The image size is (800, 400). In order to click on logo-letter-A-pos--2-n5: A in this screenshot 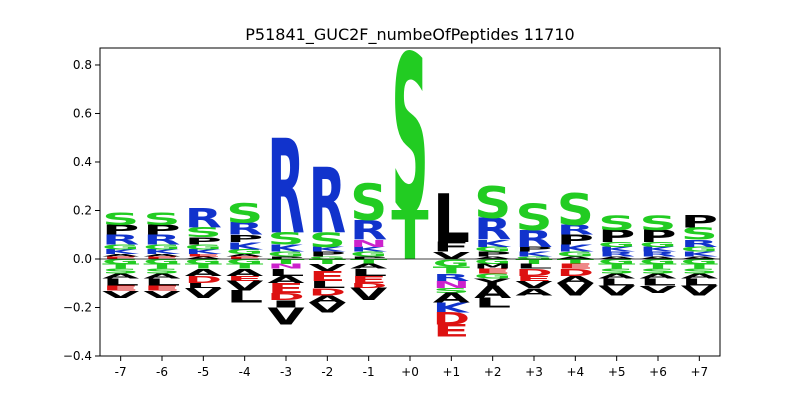, I will do `click(327, 300)`.